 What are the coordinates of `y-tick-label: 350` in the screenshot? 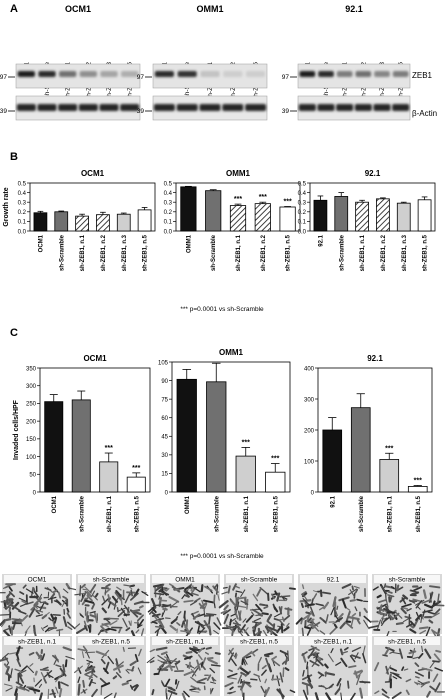 It's located at (31, 369).